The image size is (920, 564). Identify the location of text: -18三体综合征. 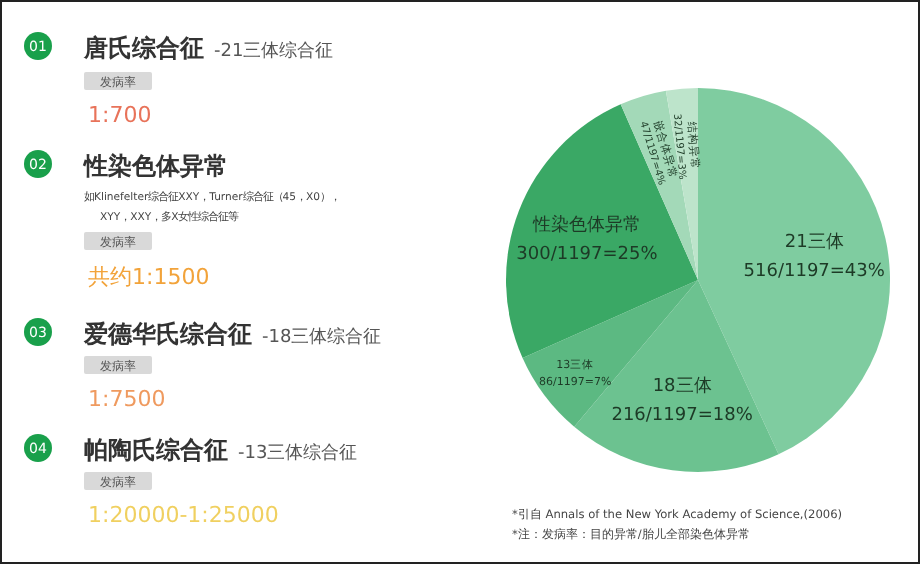
(322, 337).